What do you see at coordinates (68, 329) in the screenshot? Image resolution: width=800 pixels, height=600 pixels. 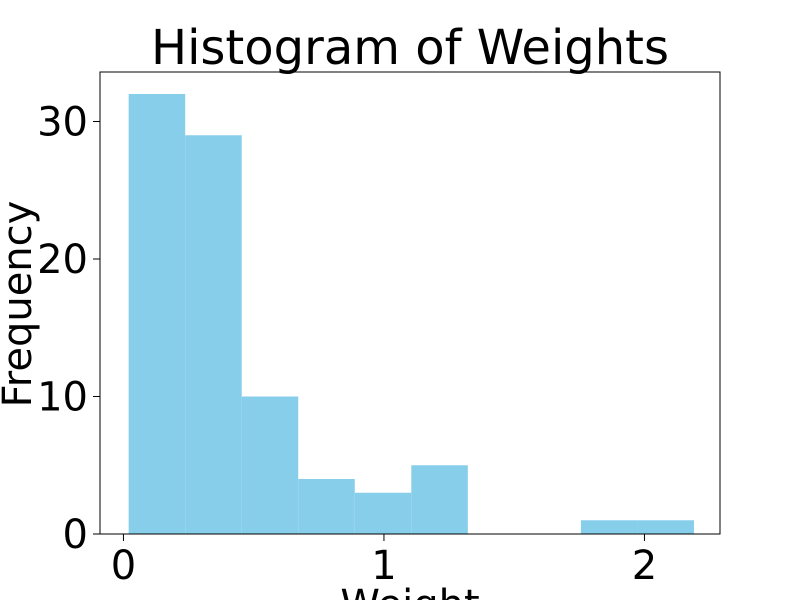 I see `y-axis-ticks: 0 10 20 30` at bounding box center [68, 329].